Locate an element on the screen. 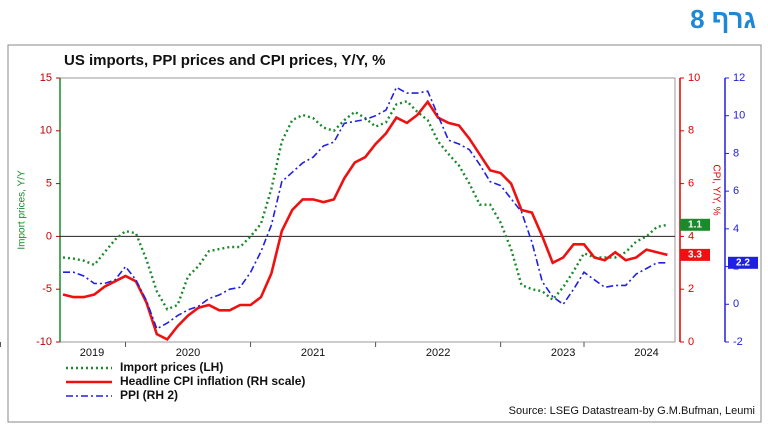 The width and height of the screenshot is (768, 430). tick-label: 5 is located at coordinates (49, 184).